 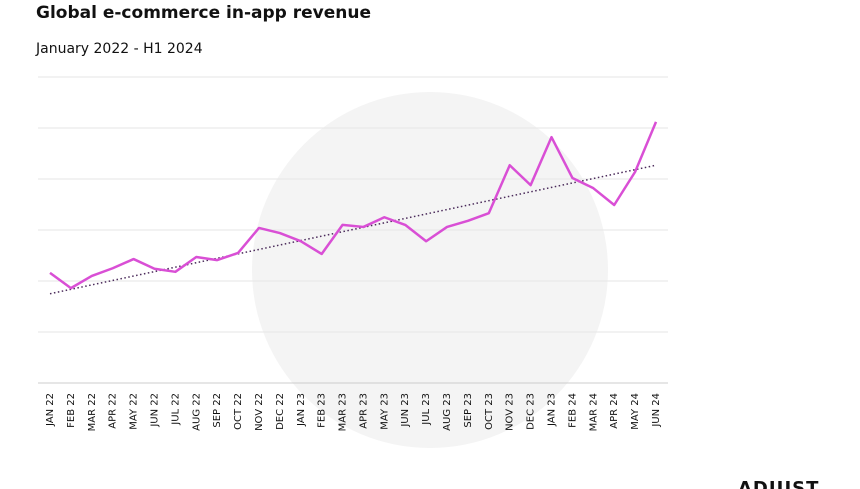 I want to click on x-tick-label: JUN 22, so click(x=154, y=410).